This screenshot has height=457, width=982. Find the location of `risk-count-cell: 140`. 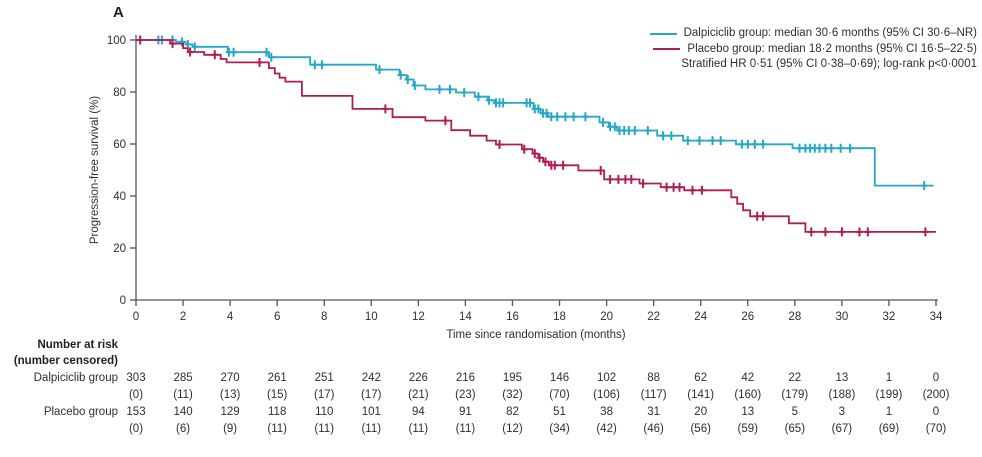

risk-count-cell: 140 is located at coordinates (183, 412).